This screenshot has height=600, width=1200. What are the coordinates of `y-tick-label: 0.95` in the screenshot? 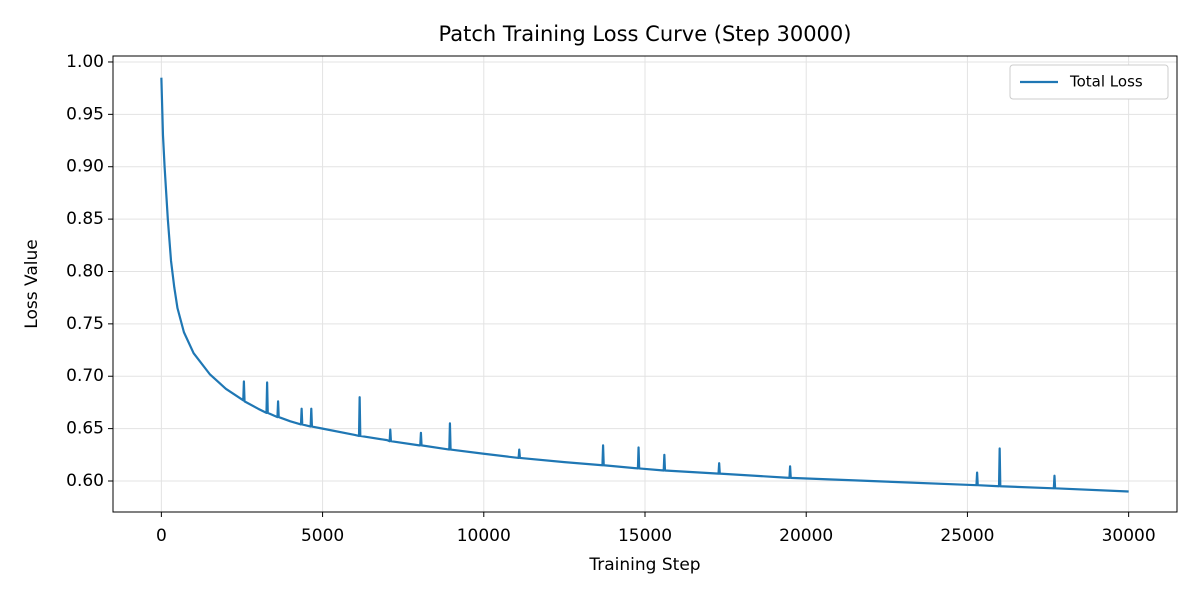 It's located at (85, 114).